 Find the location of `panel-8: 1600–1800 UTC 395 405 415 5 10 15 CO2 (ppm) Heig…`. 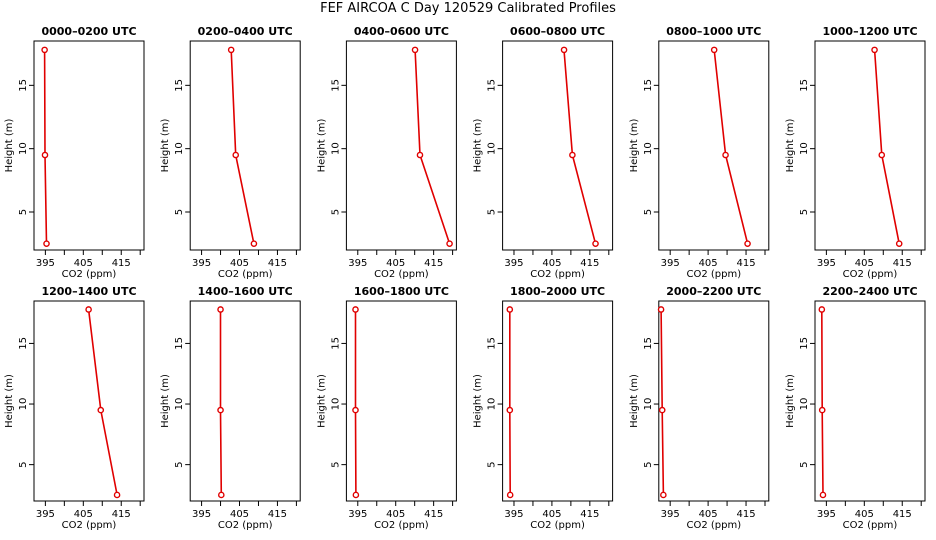

panel-8: 1600–1800 UTC 395 405 415 5 10 15 CO2 (ppm) Heig… is located at coordinates (386, 408).